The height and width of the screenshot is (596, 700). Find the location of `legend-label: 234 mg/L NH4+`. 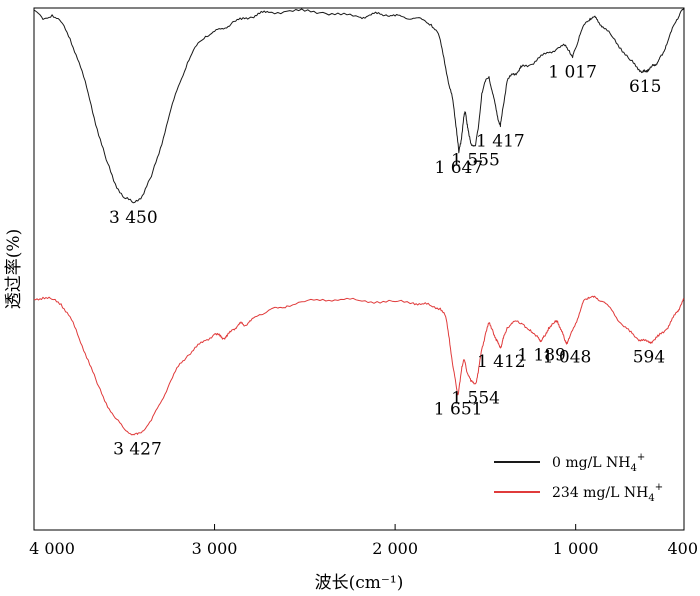

legend-label: 234 mg/L NH4+ is located at coordinates (607, 493).